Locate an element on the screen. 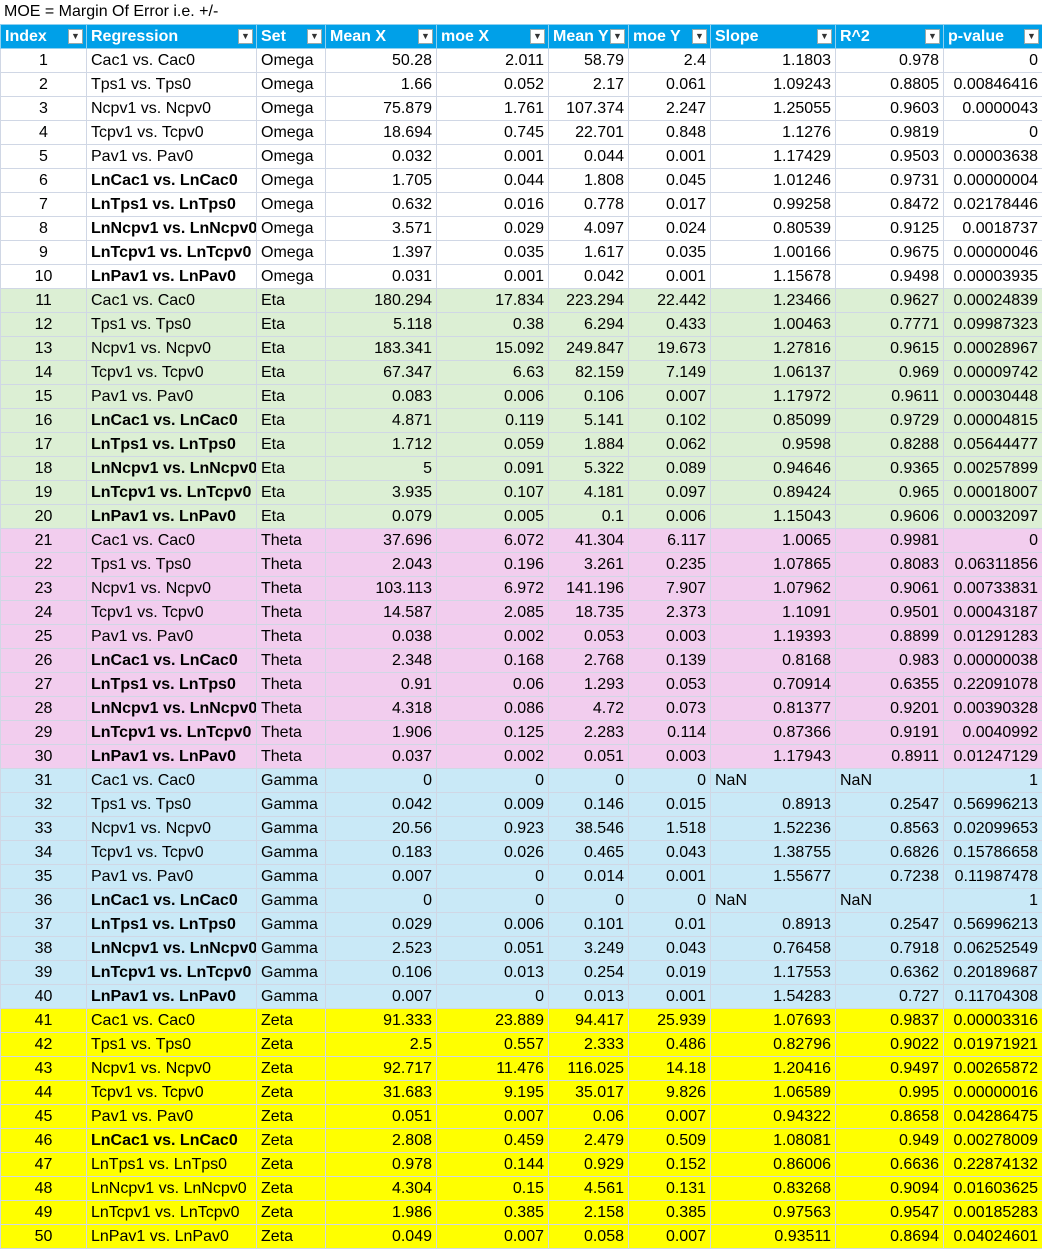  r2-cell: 0.7918 is located at coordinates (889, 948).